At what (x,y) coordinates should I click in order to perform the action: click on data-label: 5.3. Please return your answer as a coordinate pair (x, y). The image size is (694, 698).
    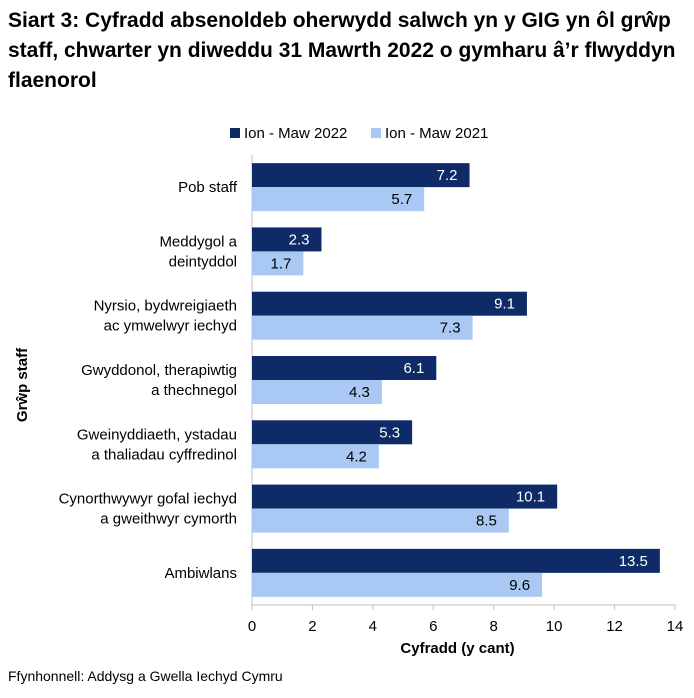
    Looking at the image, I should click on (389, 432).